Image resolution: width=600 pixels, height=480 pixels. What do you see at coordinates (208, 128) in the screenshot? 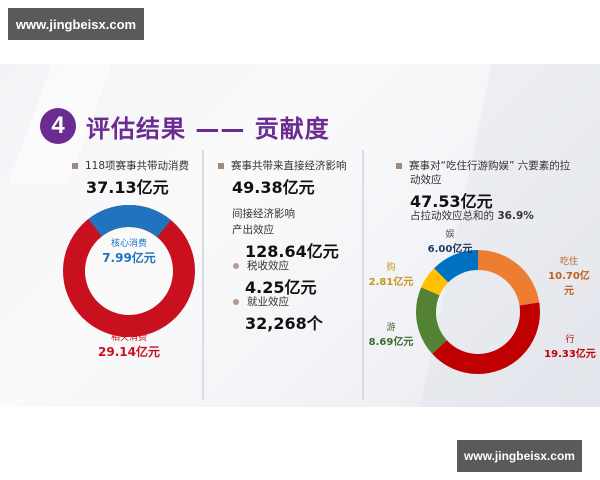
I see `slide-title: 评估结果 —— 贡献度` at bounding box center [208, 128].